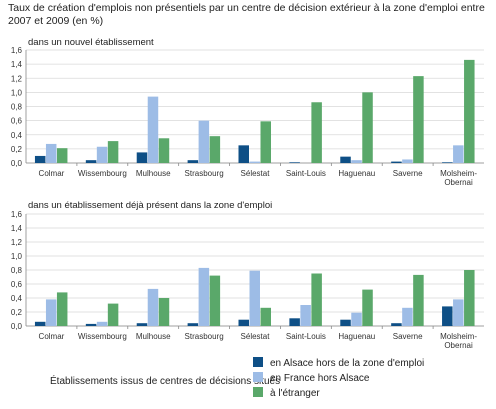  What do you see at coordinates (306, 336) in the screenshot?
I see `panel-1-category-label-5: Saint-Louis` at bounding box center [306, 336].